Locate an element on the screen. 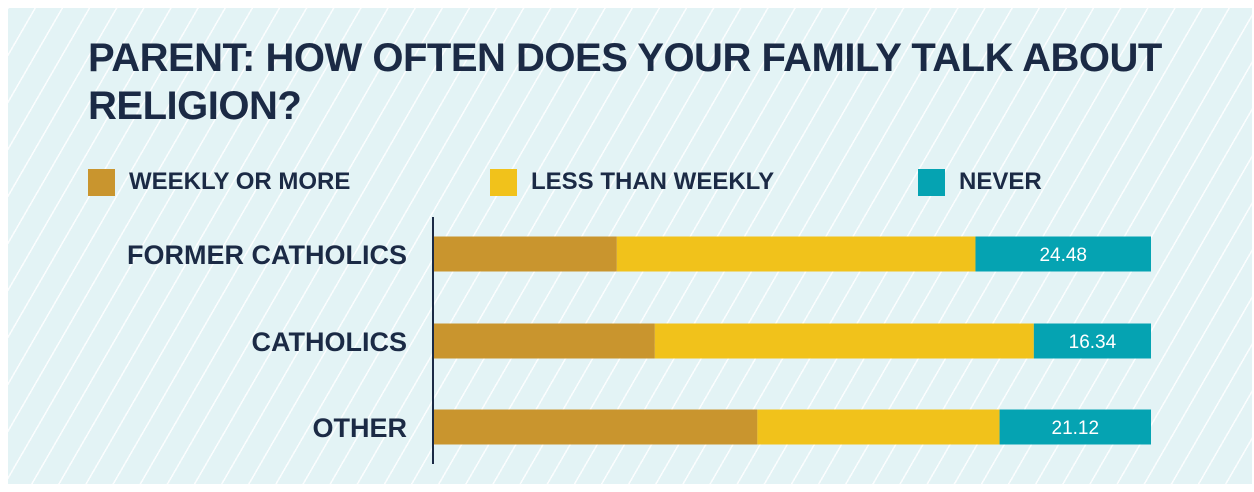 This screenshot has height=492, width=1254. legend-item-less-than-weekly: LESS THAN WEEKLY is located at coordinates (632, 182).